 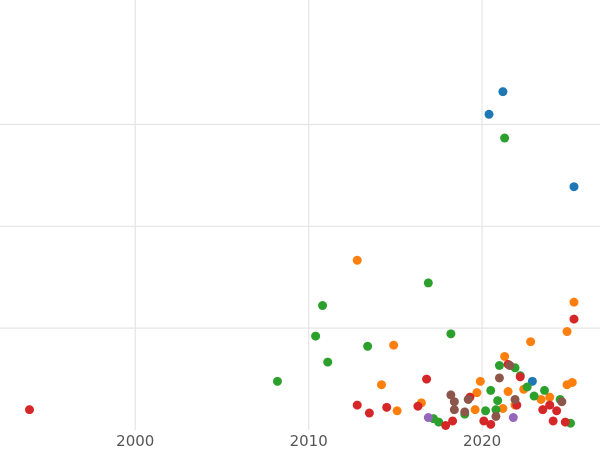 I want to click on x-axis-tick-labels: 2000 2010 2020, so click(x=308, y=441).